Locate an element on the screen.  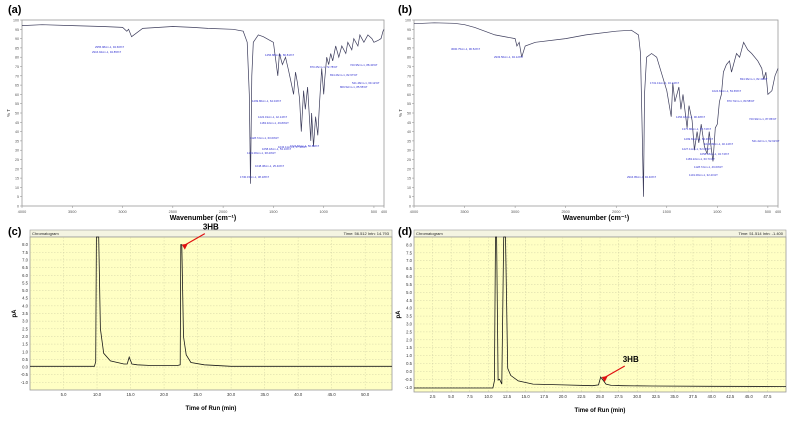
peak-annotation: 1043.09cm-1, 40.14%T is located at coordinates (718, 144).